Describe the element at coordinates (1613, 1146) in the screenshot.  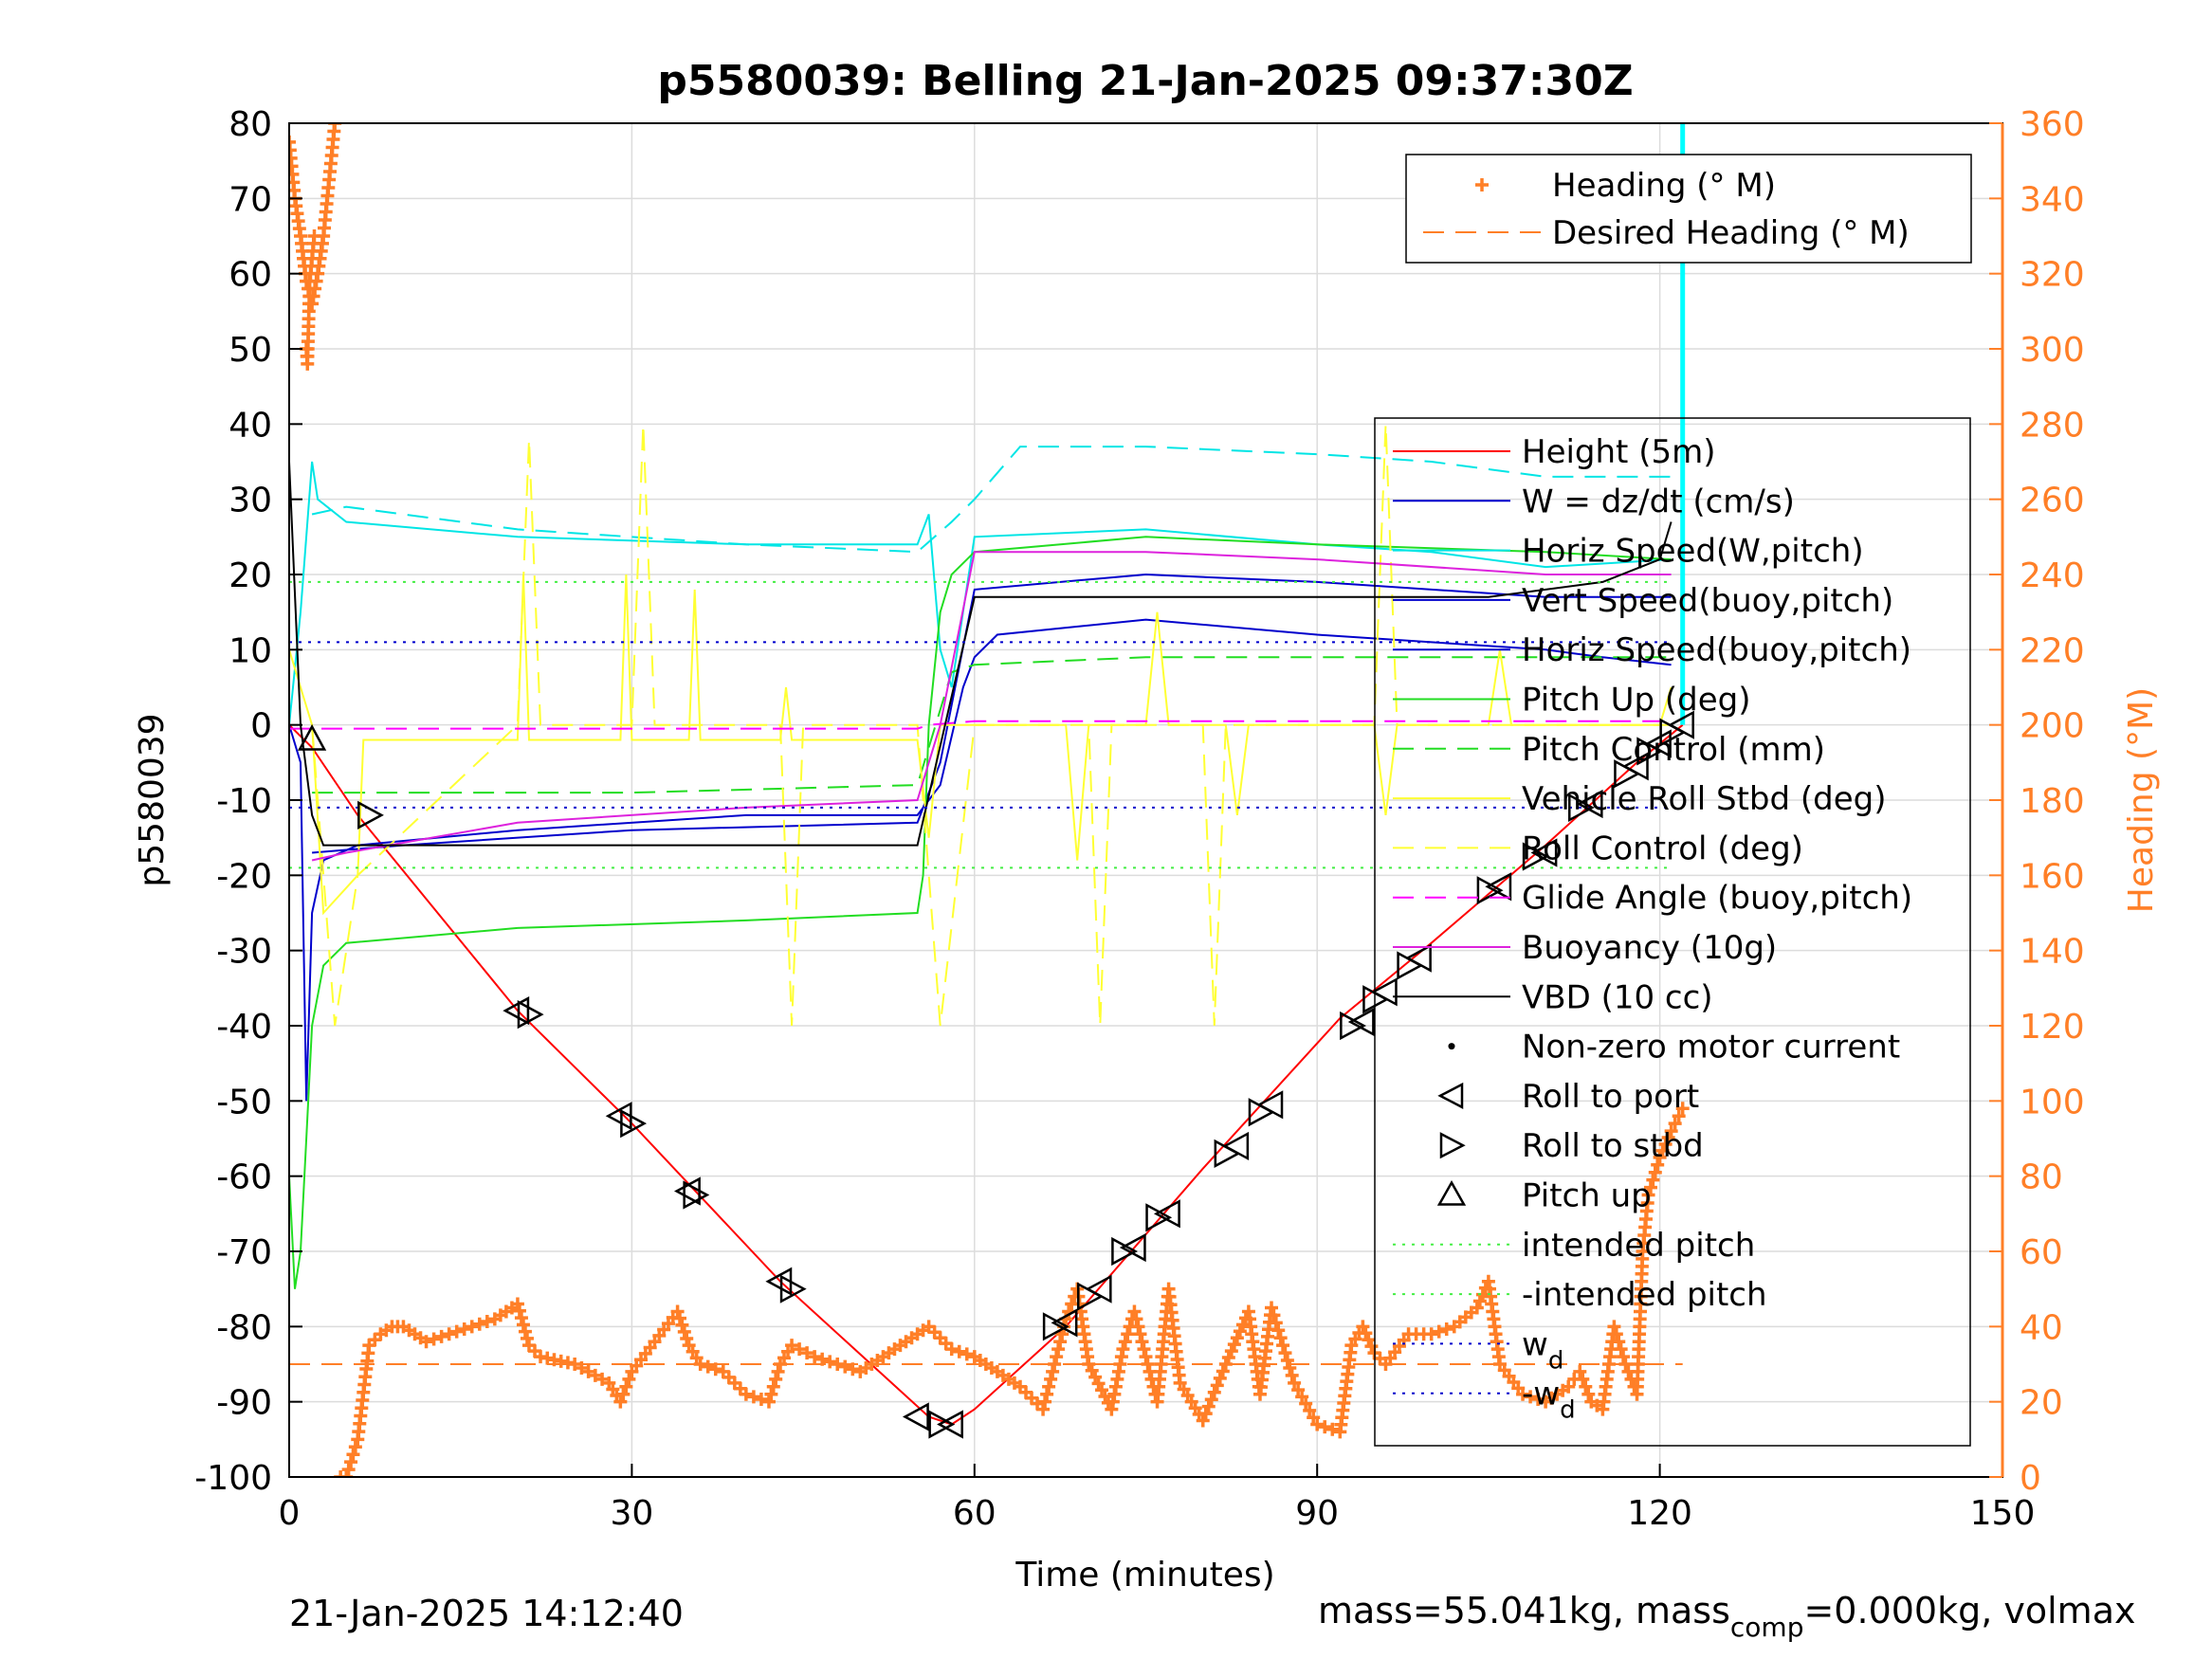
I see `legend-label-text: Roll to stbd` at that location.